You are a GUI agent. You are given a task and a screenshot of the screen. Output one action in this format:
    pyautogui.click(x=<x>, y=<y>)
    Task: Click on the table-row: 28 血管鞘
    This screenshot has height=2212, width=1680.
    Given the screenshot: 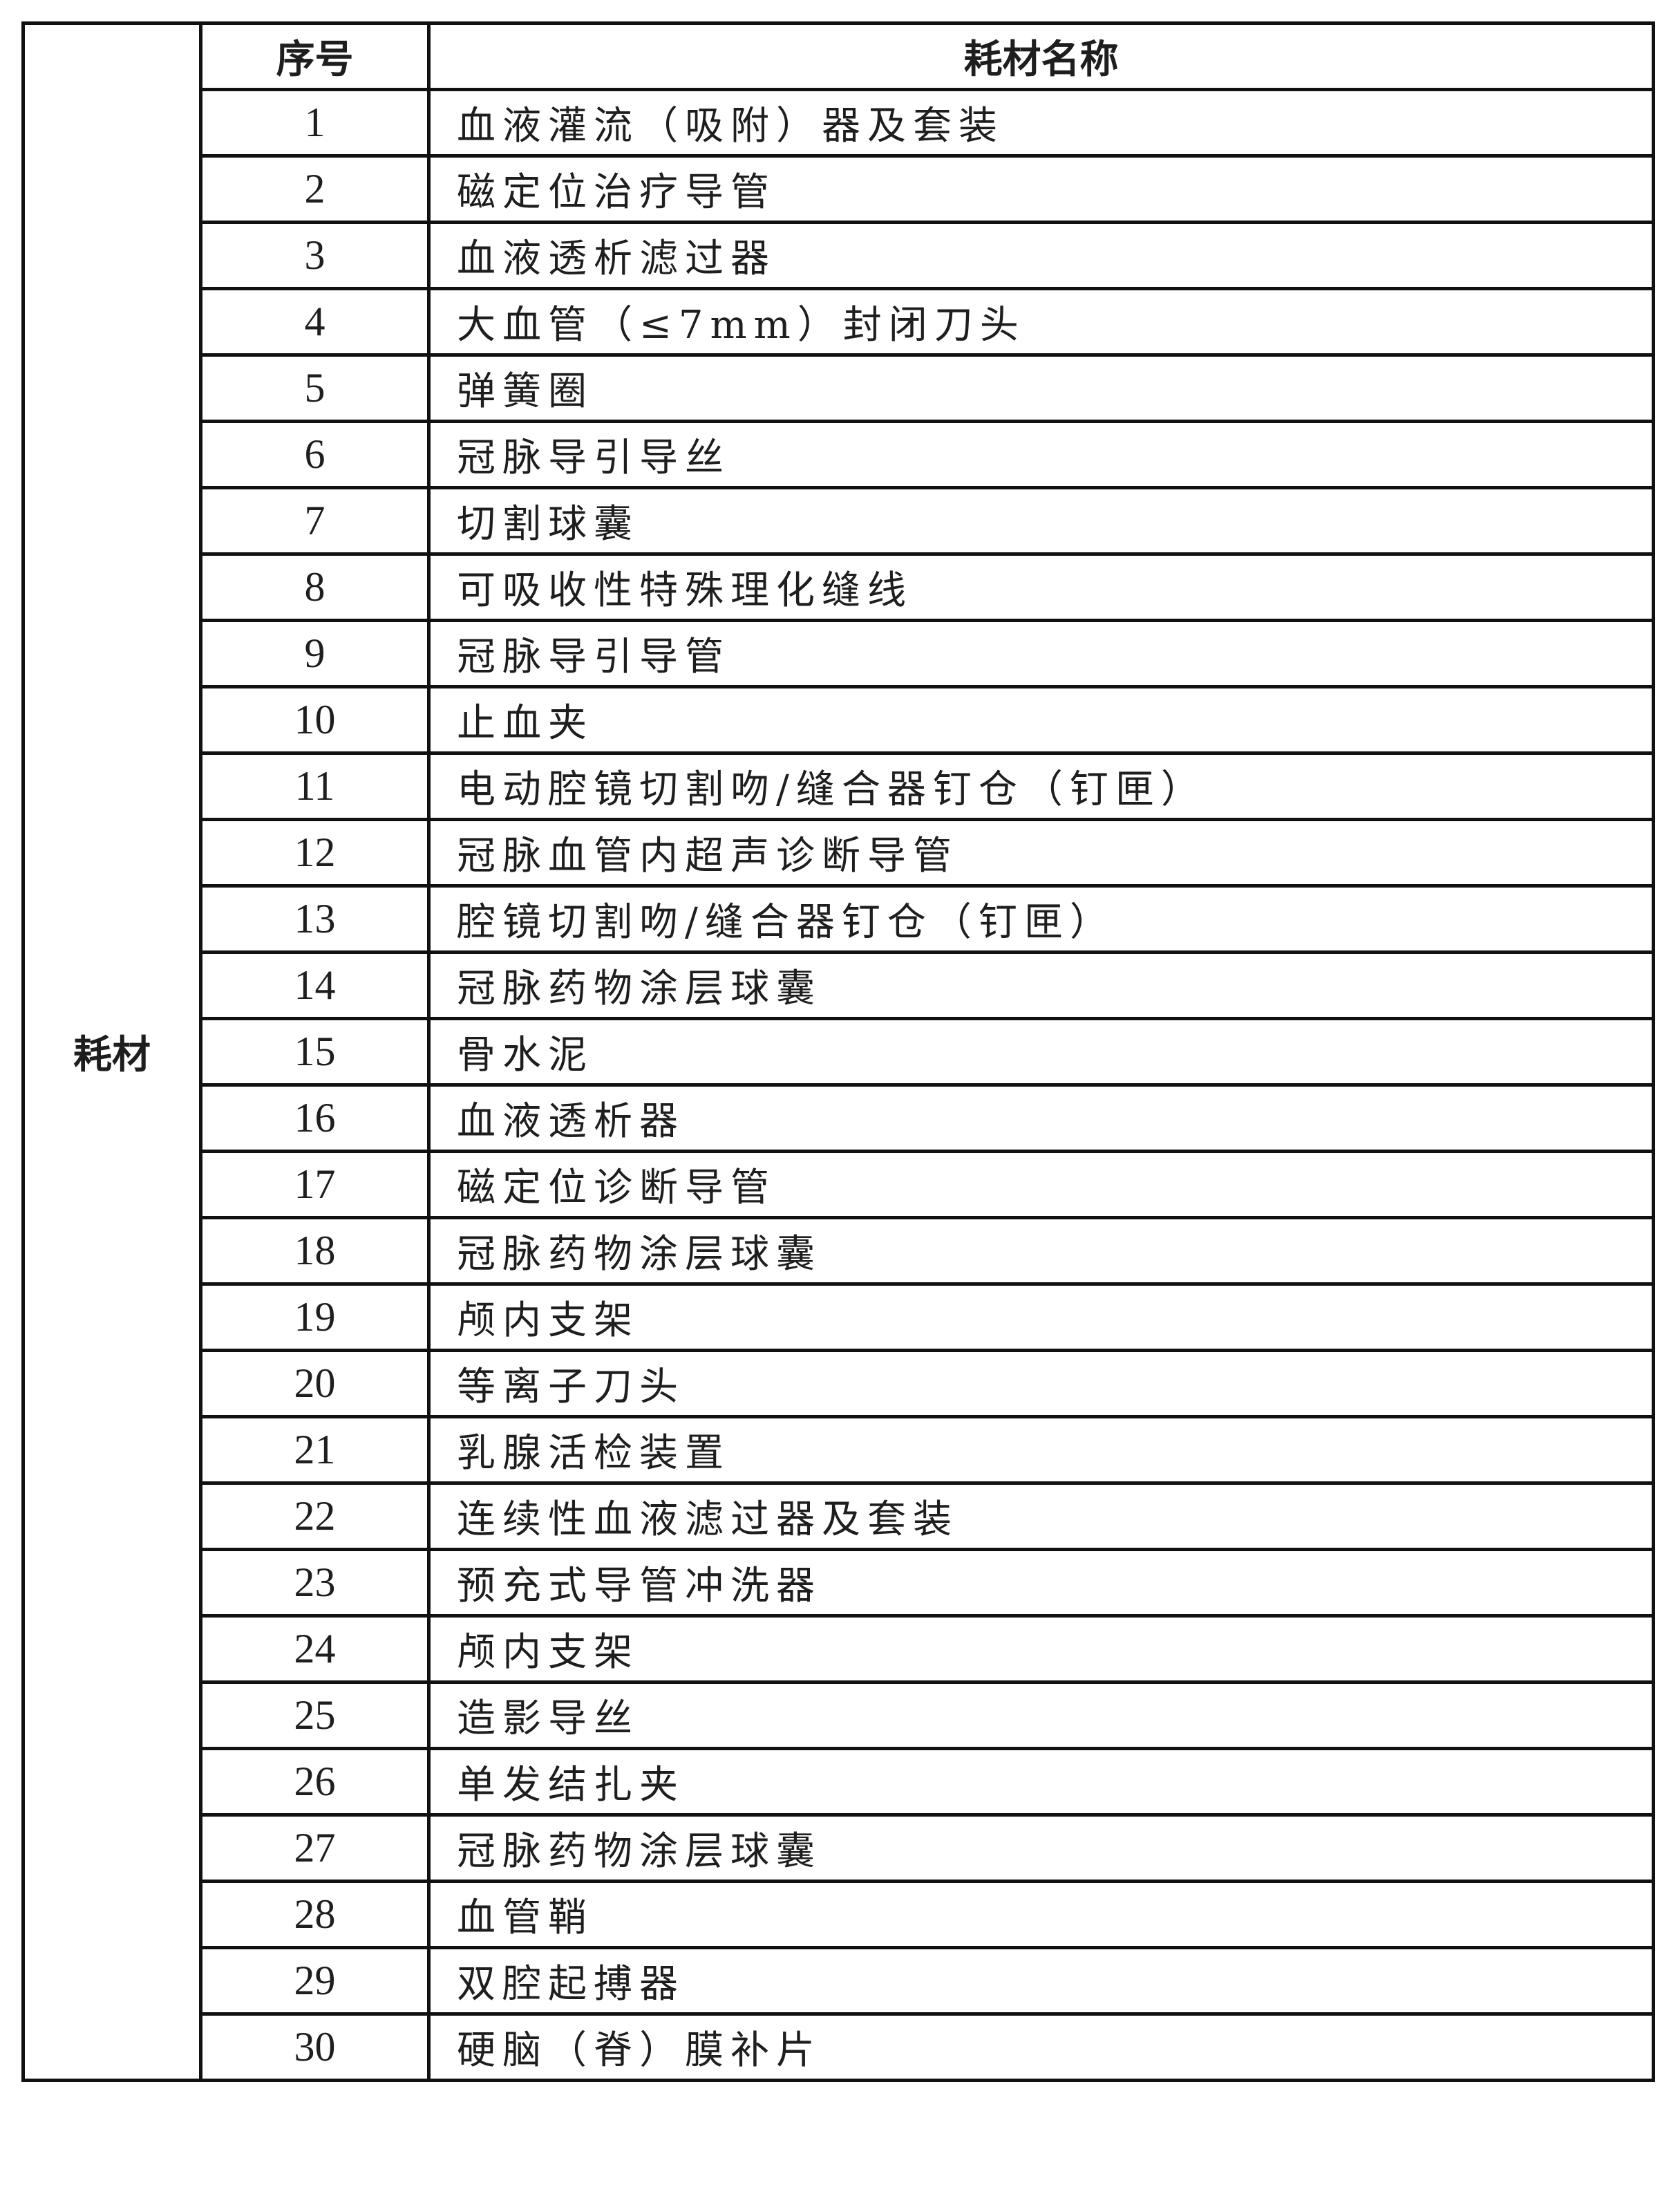 What is the action you would take?
    pyautogui.click(x=839, y=1914)
    